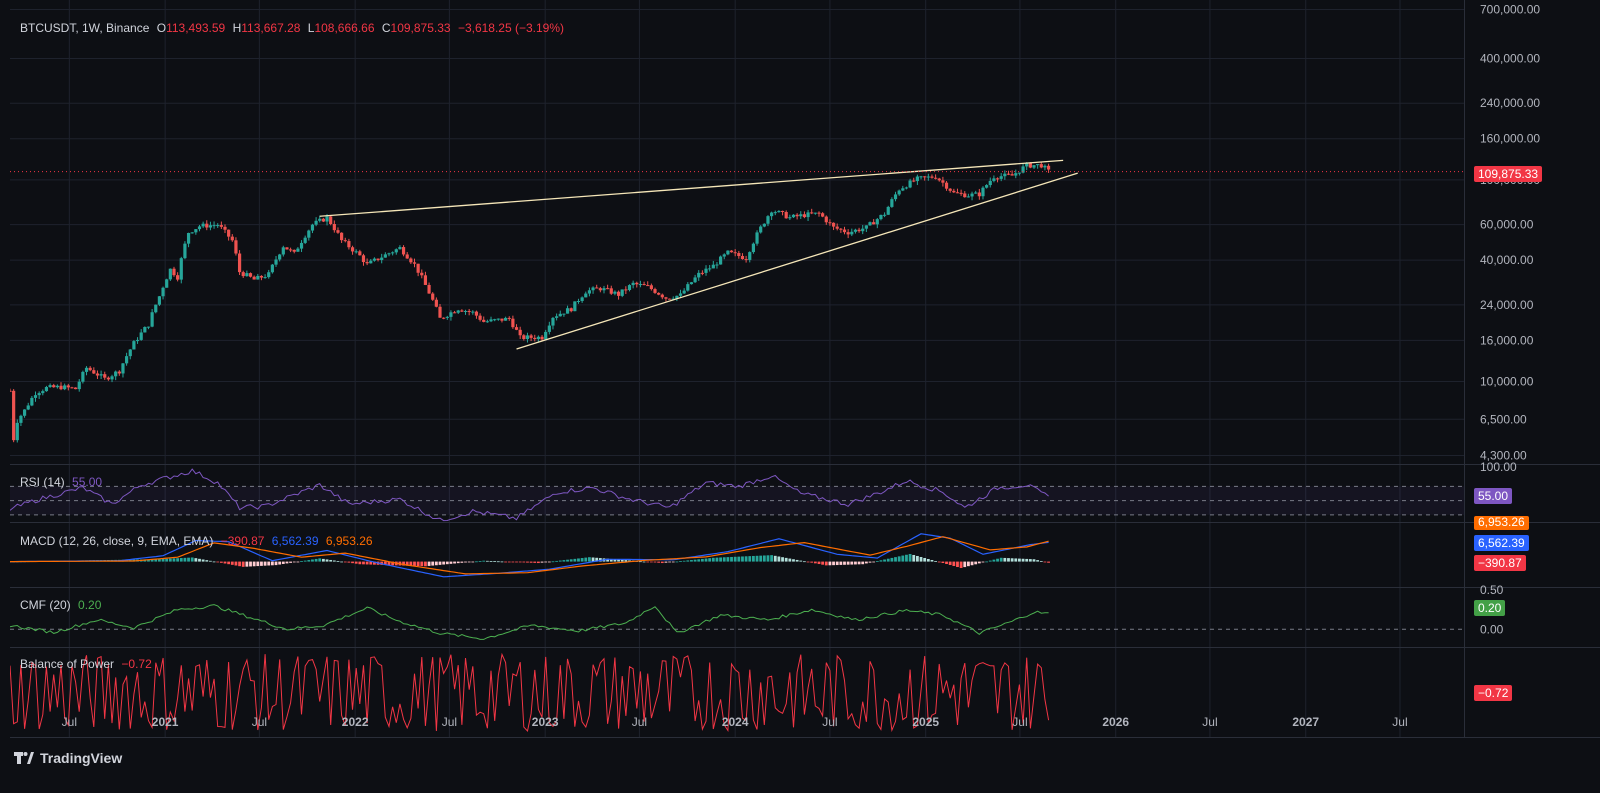 This screenshot has width=1600, height=793. Describe the element at coordinates (1500, 563) in the screenshot. I see `macd-histogram-tag: −390.87` at that location.